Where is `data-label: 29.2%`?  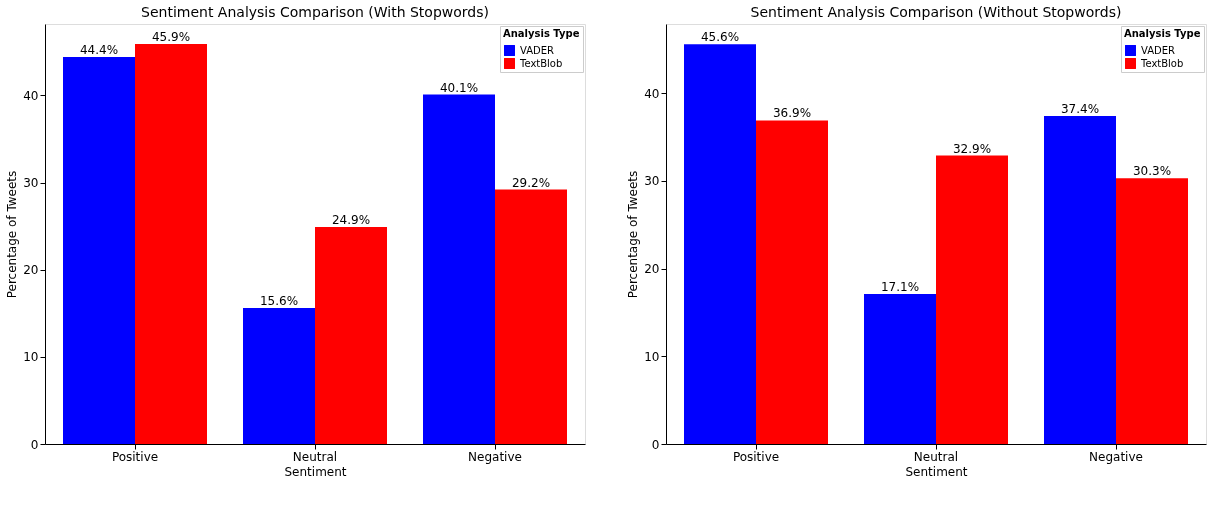
data-label: 29.2% is located at coordinates (531, 182).